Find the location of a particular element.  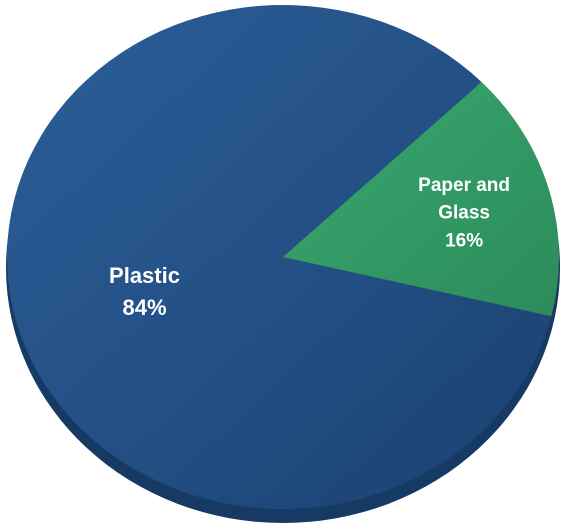

slice-value-label: 84% is located at coordinates (144, 307).